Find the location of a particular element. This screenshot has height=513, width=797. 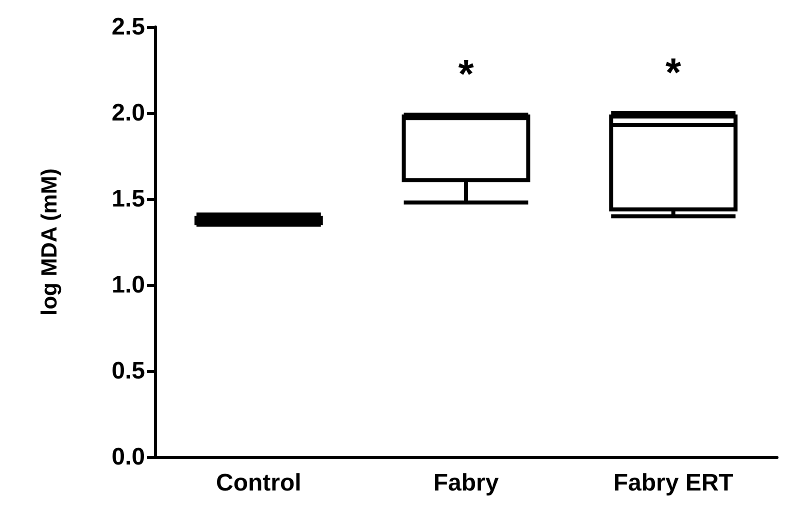

x-tick-label: Fabry is located at coordinates (466, 483).